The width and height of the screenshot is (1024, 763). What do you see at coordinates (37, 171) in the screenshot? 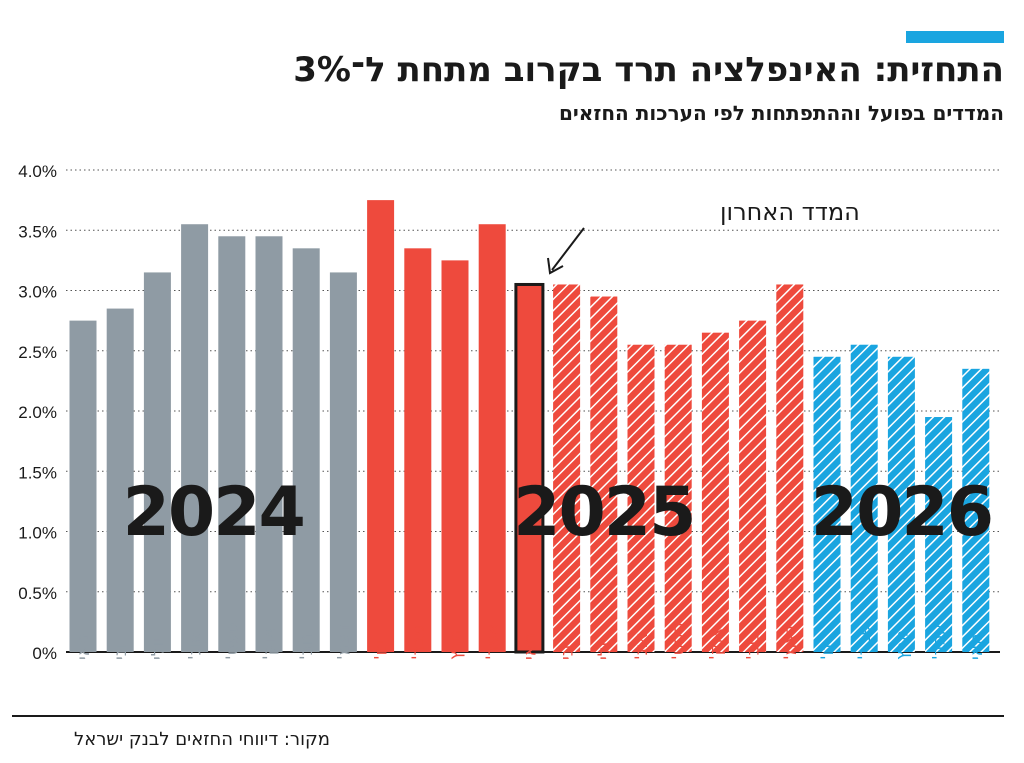
I see `y-tick-label: 4.0%` at bounding box center [37, 171].